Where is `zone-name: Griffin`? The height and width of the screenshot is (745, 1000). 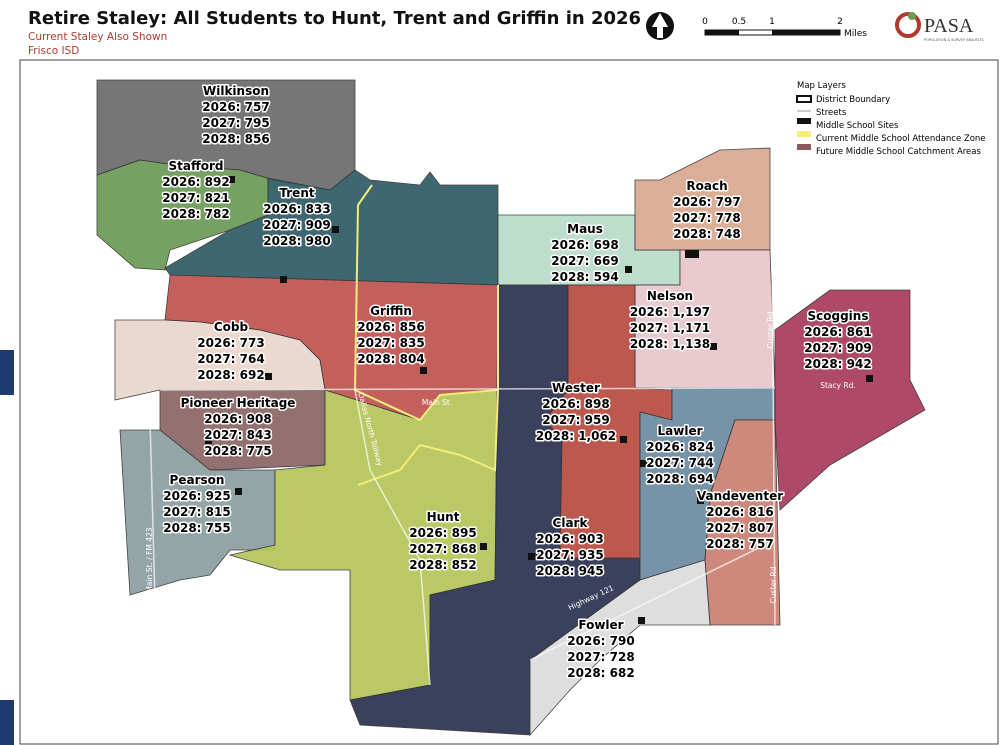
zone-name: Griffin is located at coordinates (391, 311).